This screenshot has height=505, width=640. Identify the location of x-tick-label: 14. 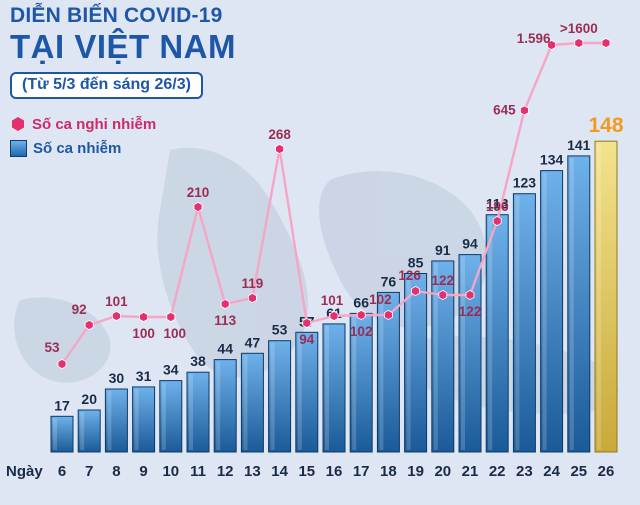
(279, 471).